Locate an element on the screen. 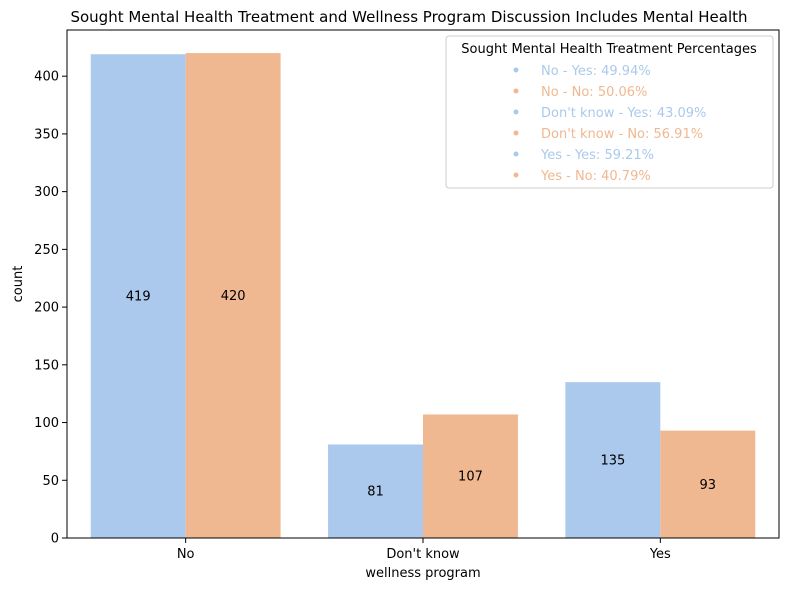 This screenshot has width=809, height=590. y-tick-label: 350 is located at coordinates (46, 134).